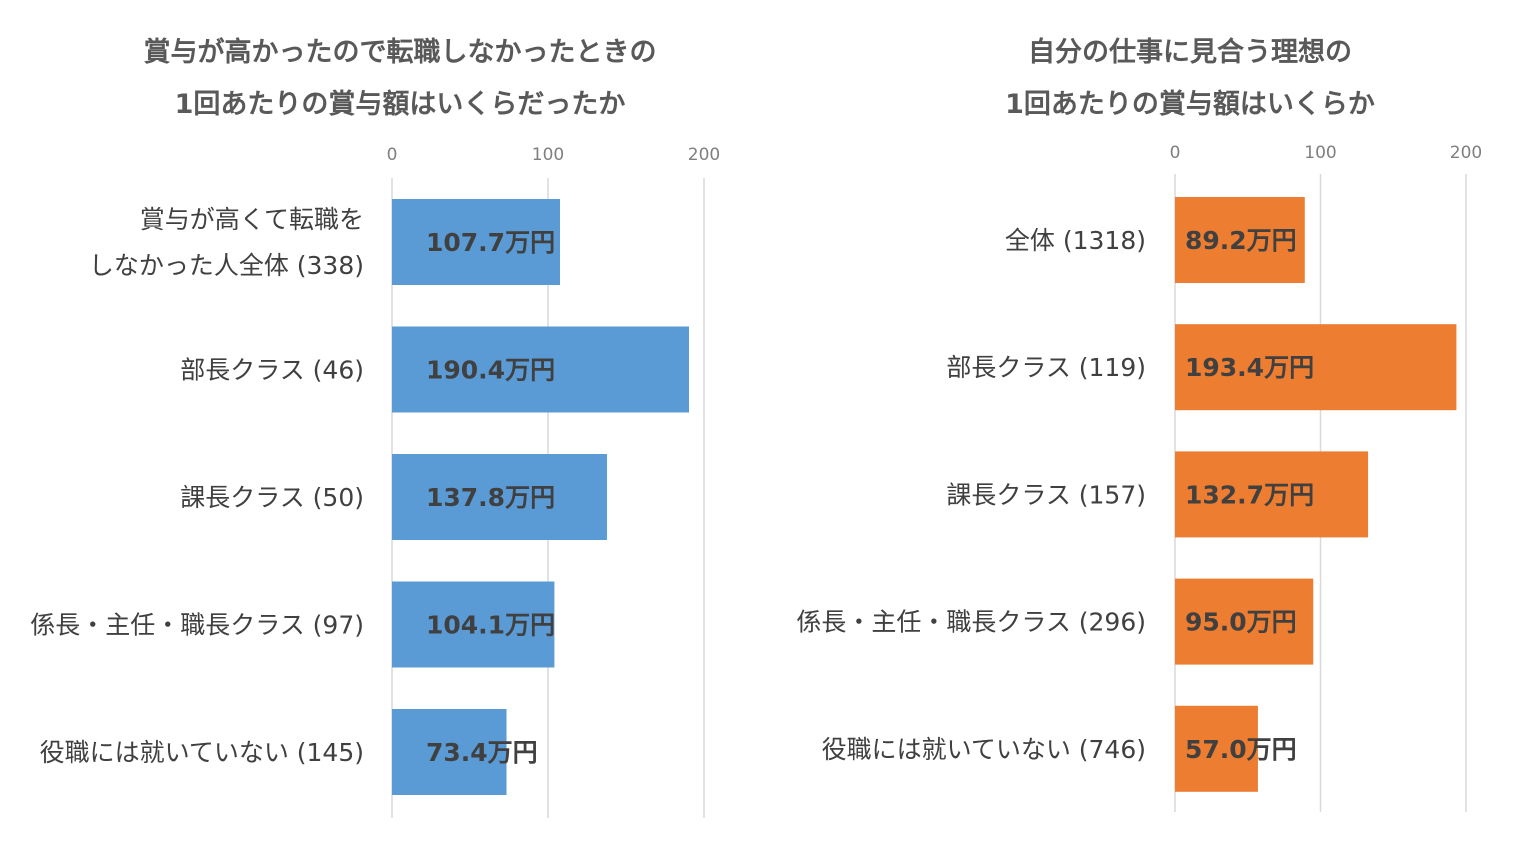 Image resolution: width=1527 pixels, height=852 pixels. I want to click on chart-title-line: 1回あたりの賞与額はいくらだったか, so click(400, 104).